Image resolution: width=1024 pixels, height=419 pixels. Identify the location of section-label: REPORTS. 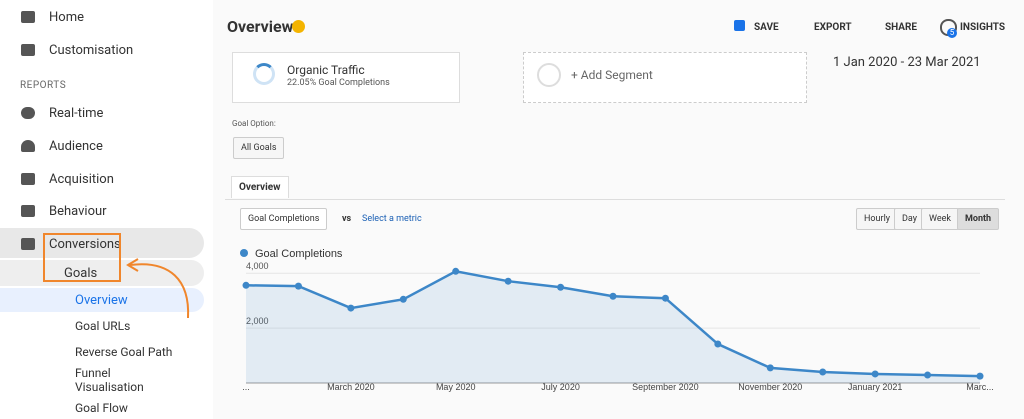
(43, 85).